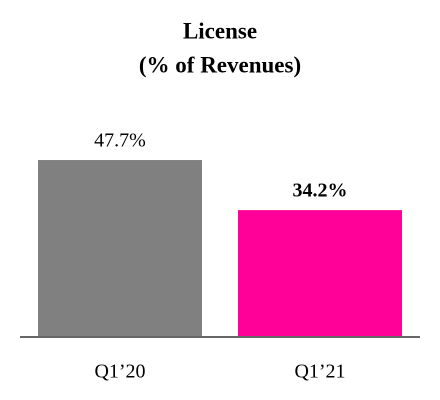 Image resolution: width=440 pixels, height=400 pixels. Describe the element at coordinates (320, 273) in the screenshot. I see `bar` at that location.